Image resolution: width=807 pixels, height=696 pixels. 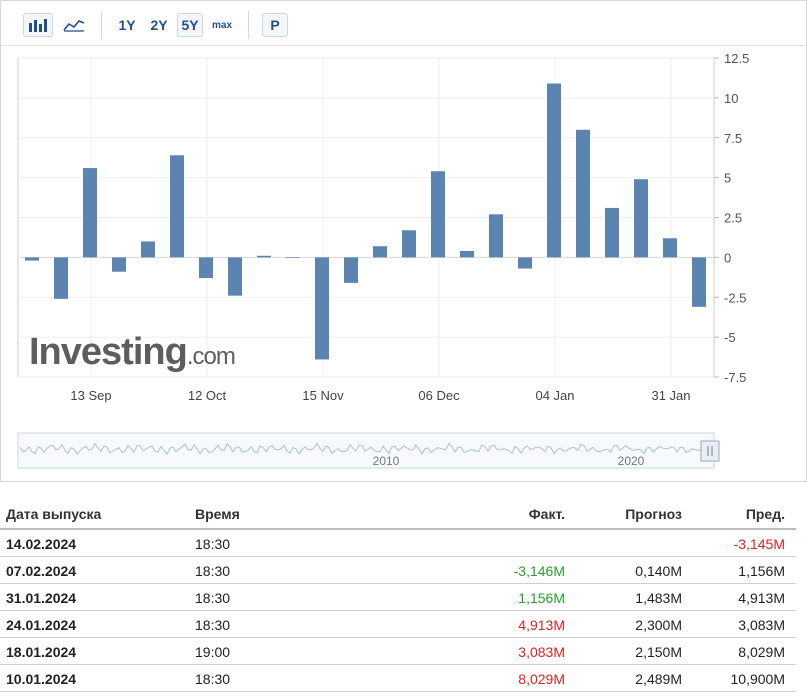 I want to click on row-previous: 4,913M, so click(x=761, y=598).